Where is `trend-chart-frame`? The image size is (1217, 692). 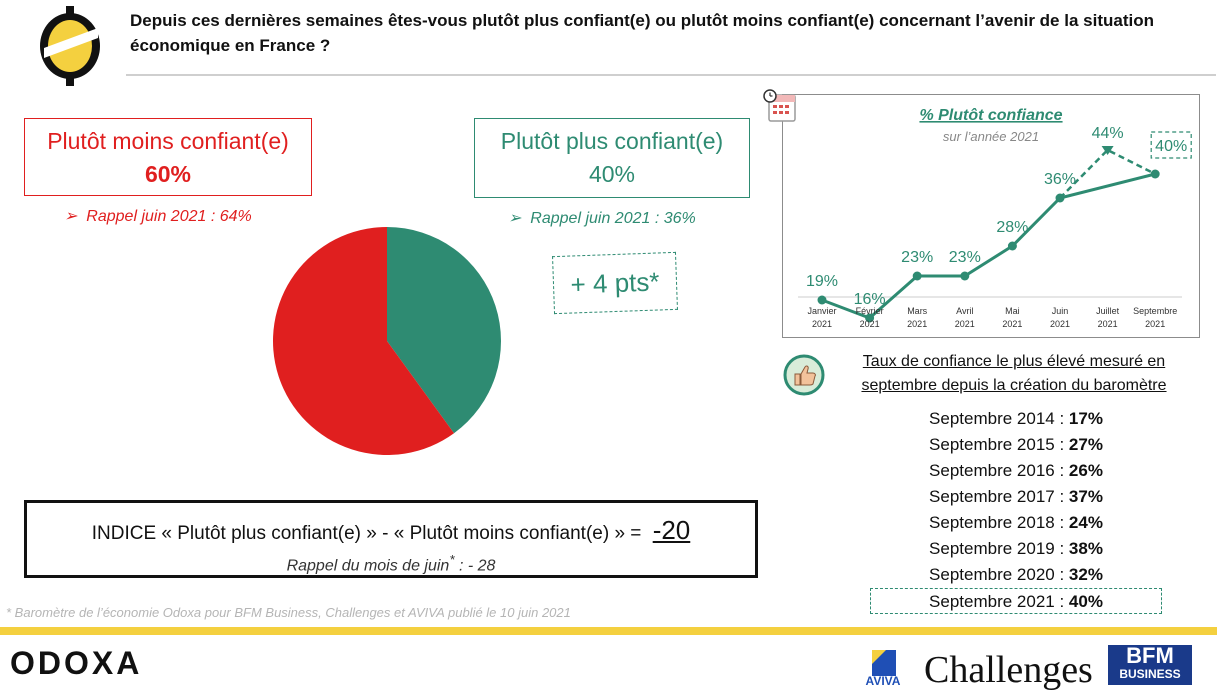
trend-chart-frame is located at coordinates (991, 216).